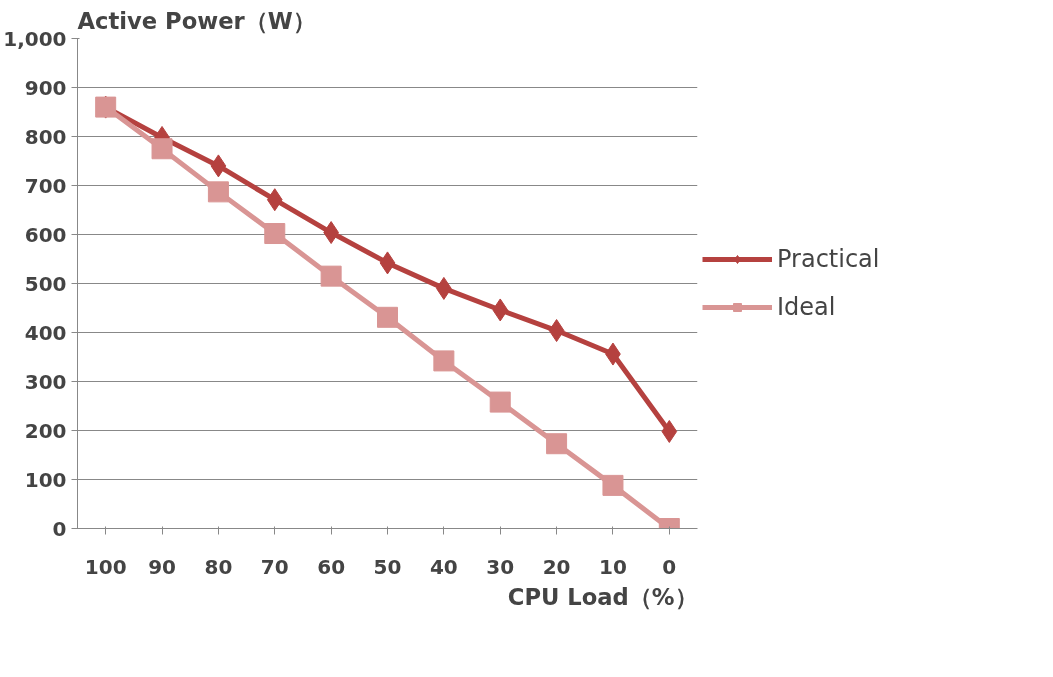 The image size is (1053, 677). I want to click on y-tick-label: 1,000, so click(35, 38).